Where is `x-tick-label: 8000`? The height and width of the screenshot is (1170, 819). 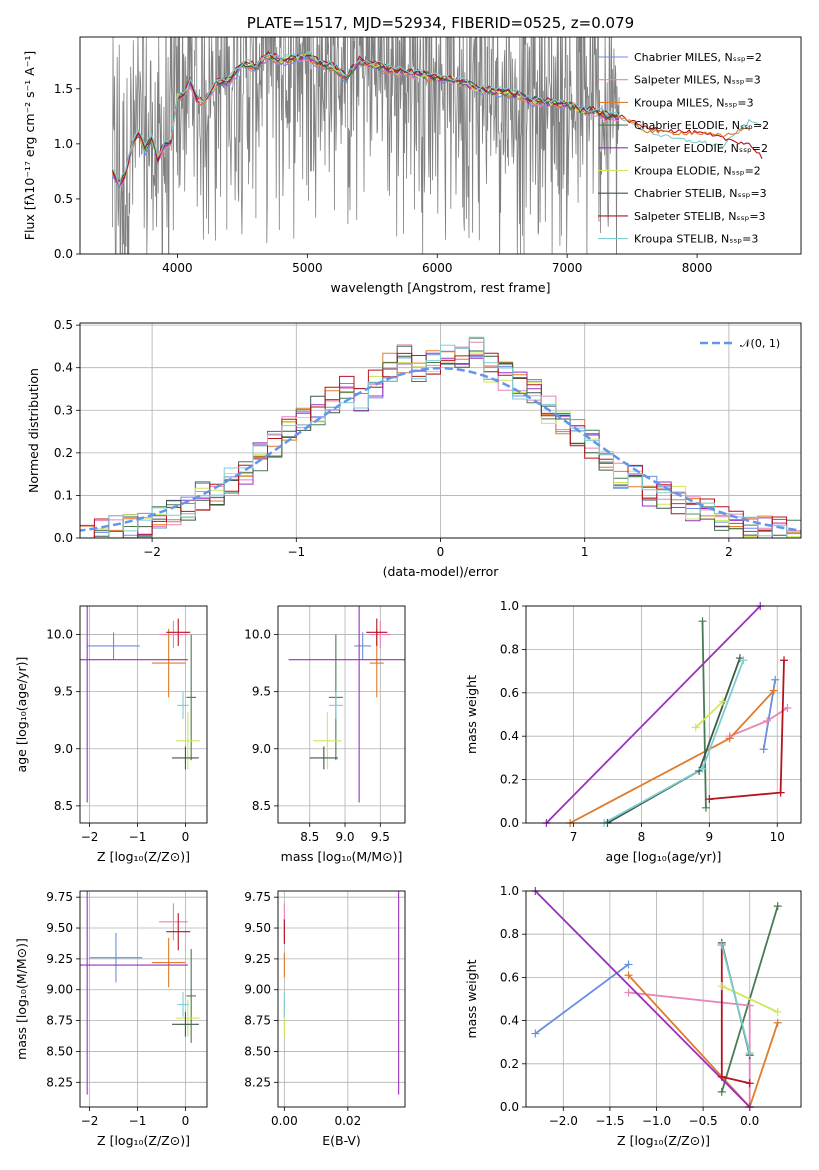 x-tick-label: 8000 is located at coordinates (697, 268).